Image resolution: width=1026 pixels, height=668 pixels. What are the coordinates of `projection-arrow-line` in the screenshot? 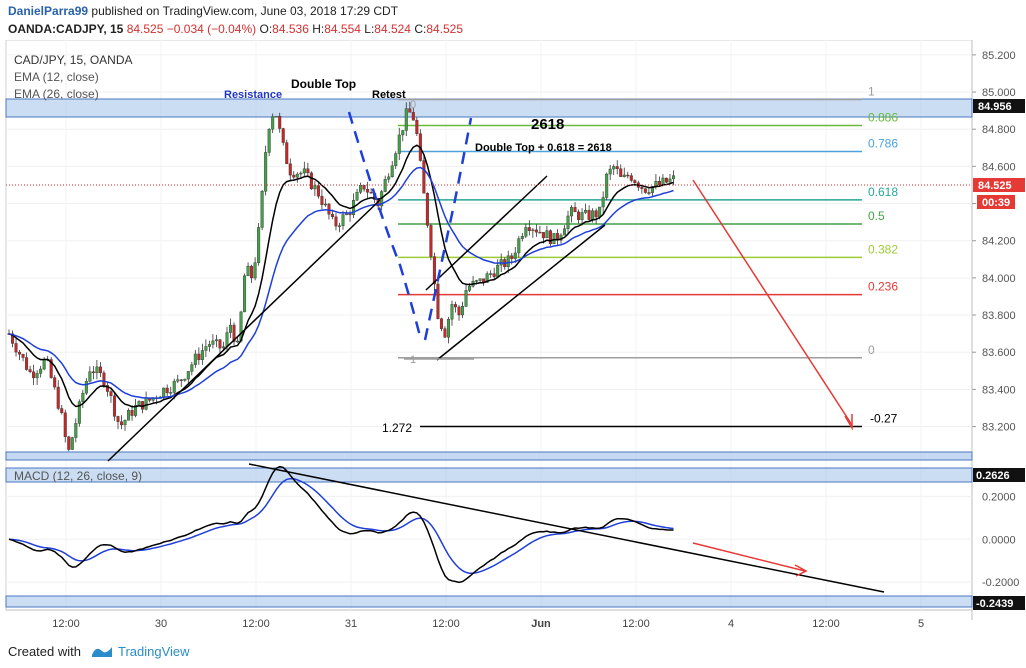 It's located at (772, 302).